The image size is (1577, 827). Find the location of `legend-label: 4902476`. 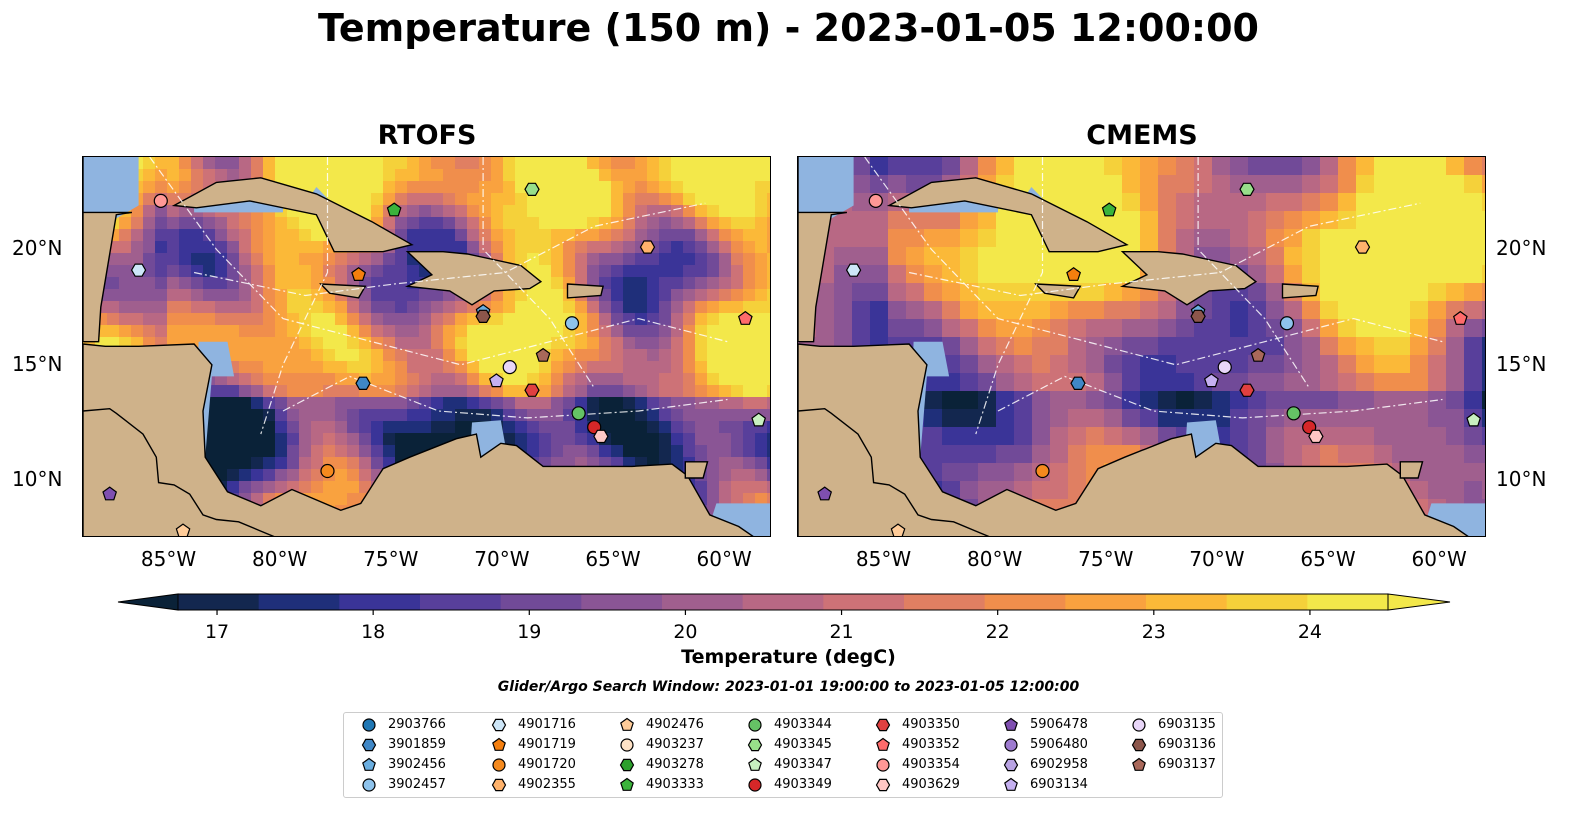

legend-label: 4902476 is located at coordinates (675, 724).